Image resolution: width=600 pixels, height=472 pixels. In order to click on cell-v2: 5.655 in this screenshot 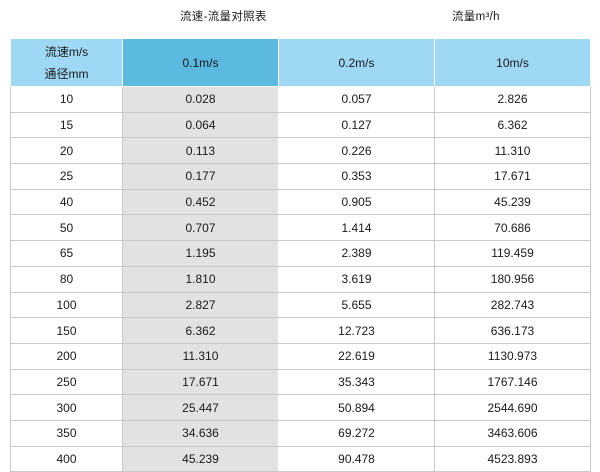, I will do `click(356, 305)`.